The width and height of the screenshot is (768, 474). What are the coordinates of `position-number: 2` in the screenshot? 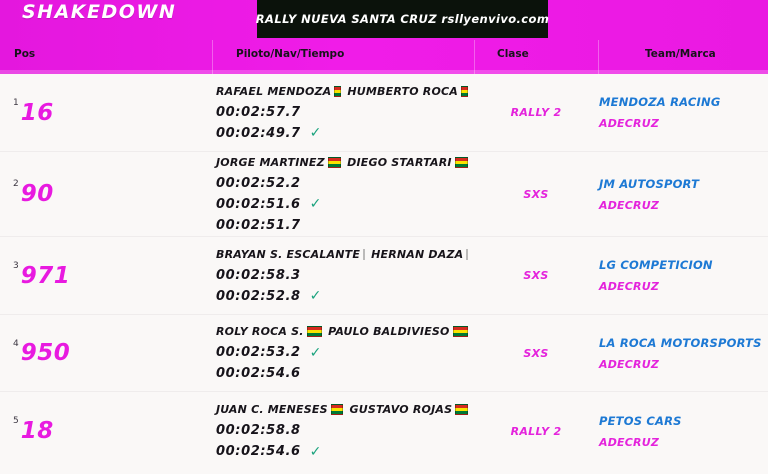 It's located at (16, 184).